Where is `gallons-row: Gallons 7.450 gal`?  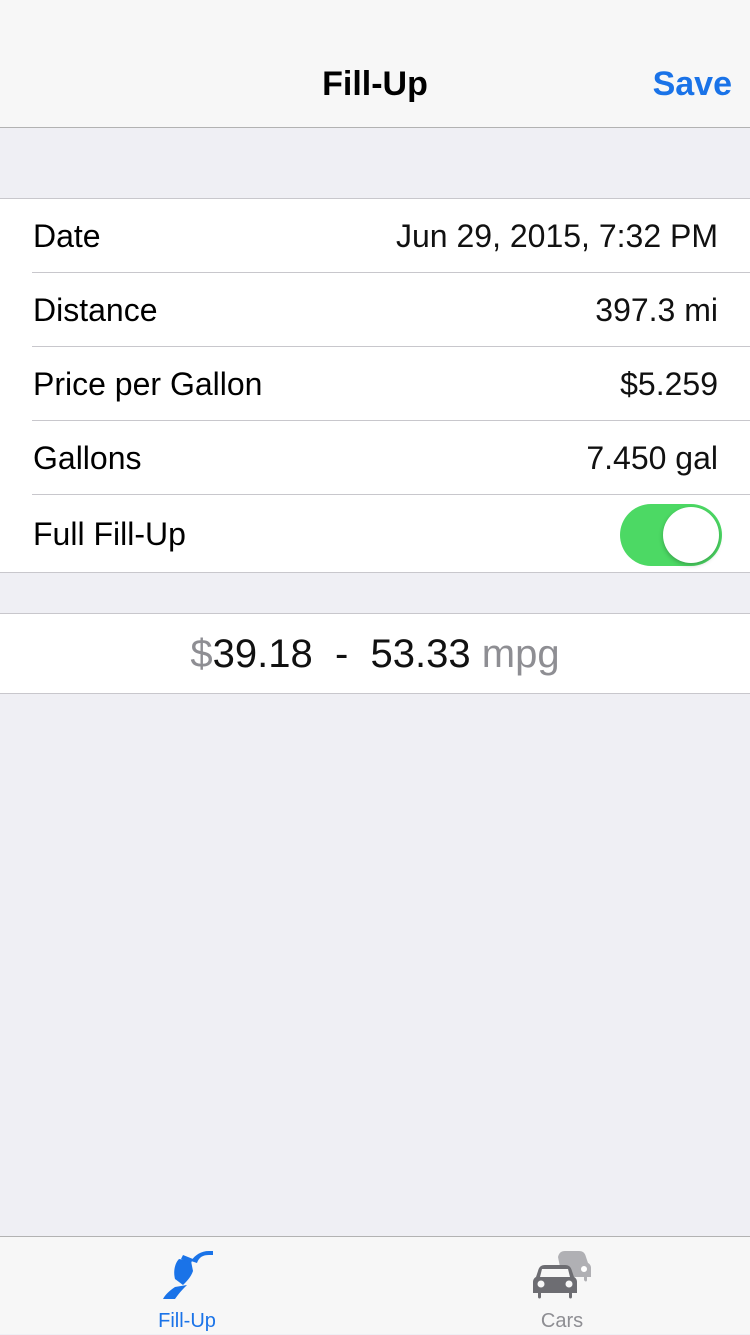 gallons-row: Gallons 7.450 gal is located at coordinates (375, 458).